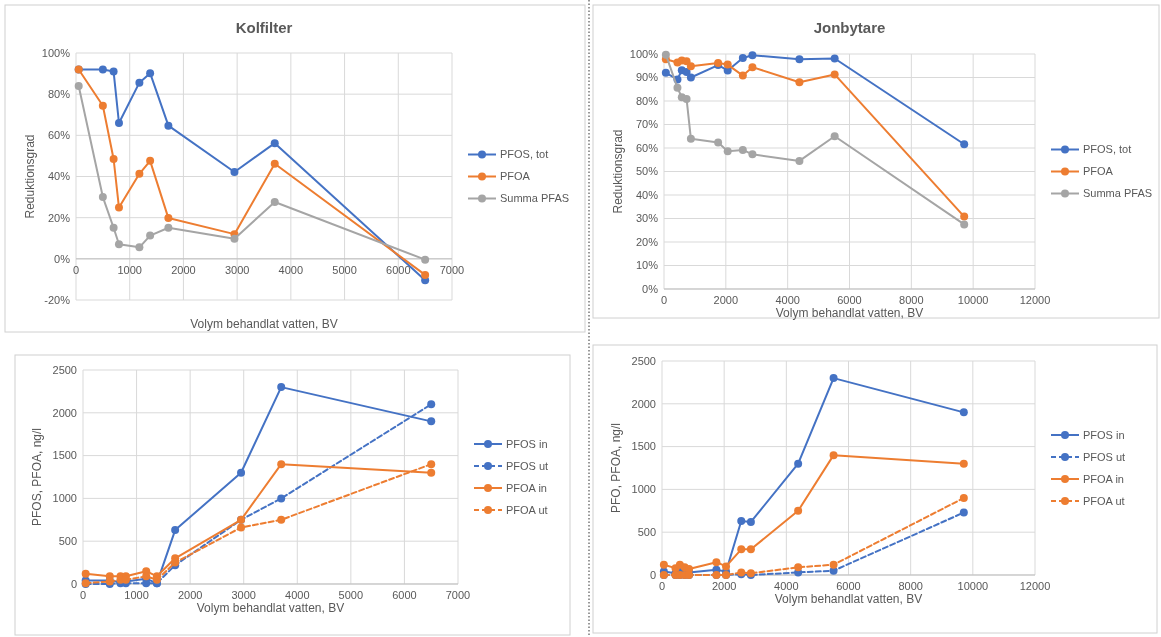 This screenshot has width=1161, height=637. I want to click on y-axis-title: PFOS, PFOA, ng/l, so click(37, 477).